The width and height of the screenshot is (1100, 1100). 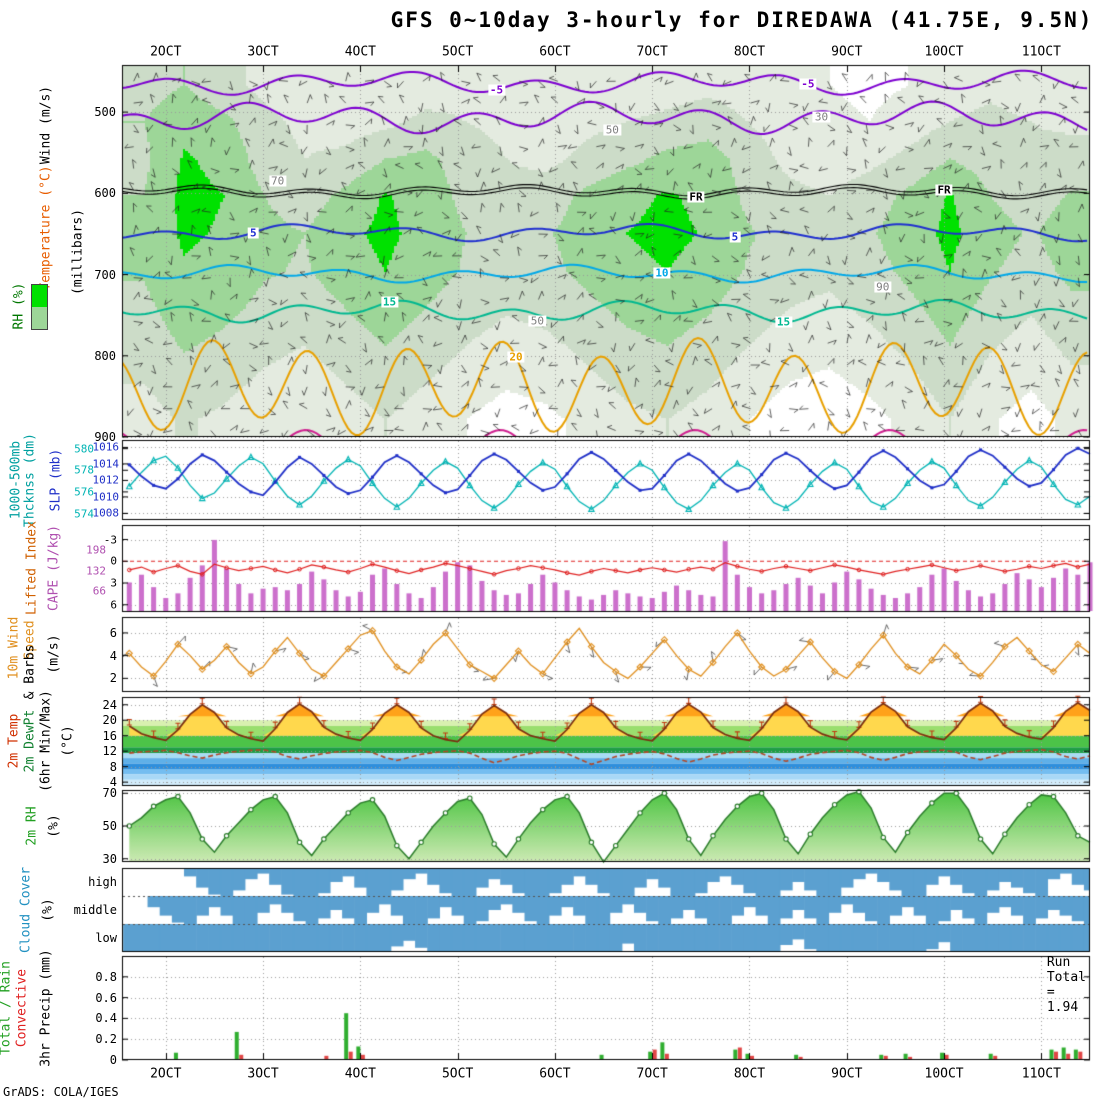 I want to click on rh-shade-legend, so click(x=39, y=307).